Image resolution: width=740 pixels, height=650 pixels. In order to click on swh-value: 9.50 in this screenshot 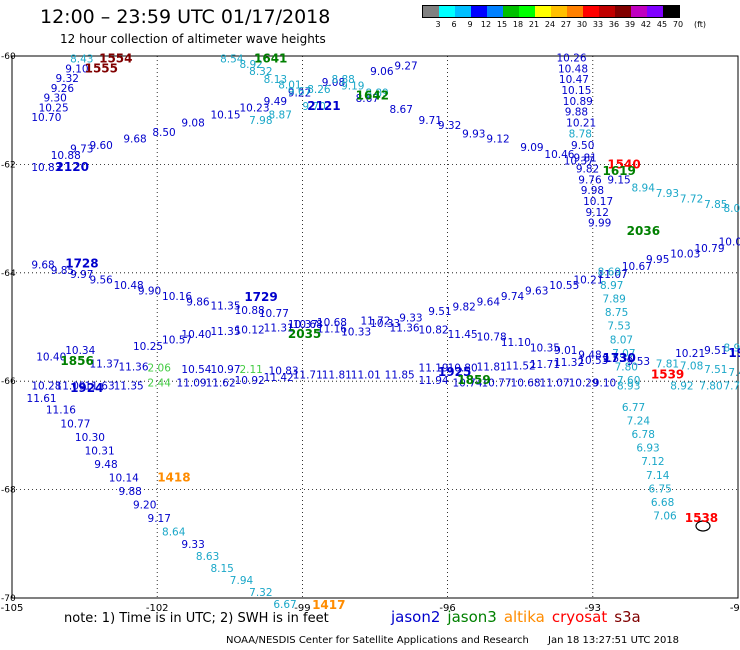, I will do `click(582, 146)`.